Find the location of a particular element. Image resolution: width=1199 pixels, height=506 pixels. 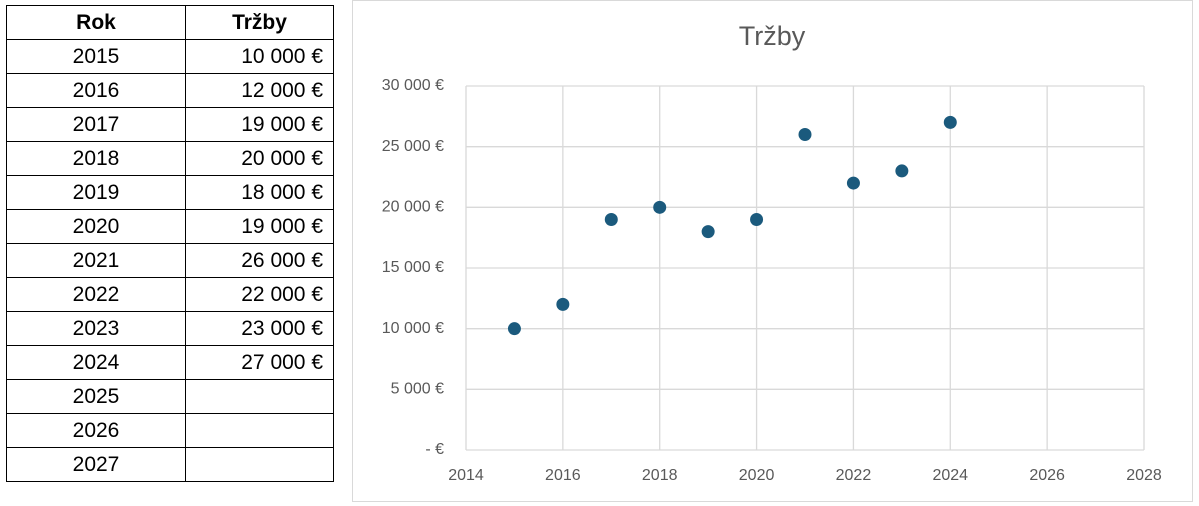

x-tick-label: 2014 is located at coordinates (466, 475).